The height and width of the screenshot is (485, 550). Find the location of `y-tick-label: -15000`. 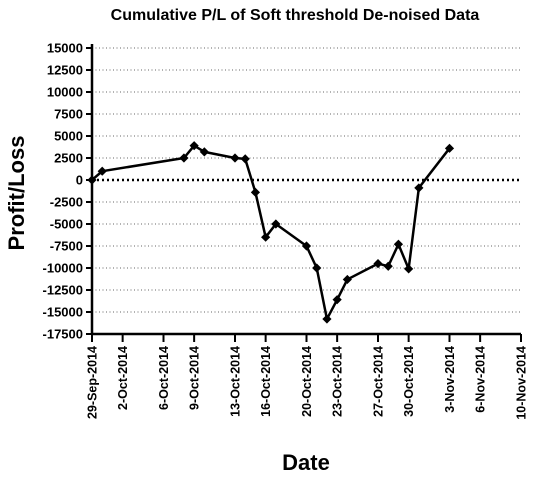

y-tick-label: -15000 is located at coordinates (63, 312).